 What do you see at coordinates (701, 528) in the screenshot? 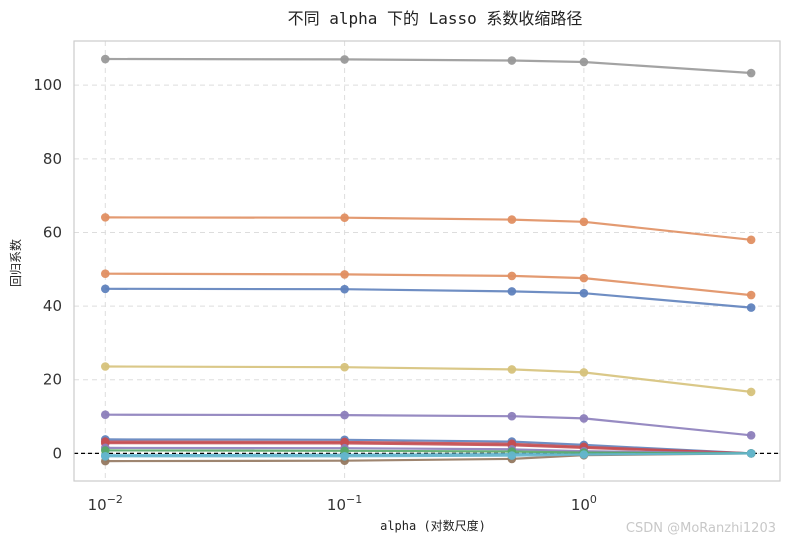
I see `watermark: CSDN @MoRanzhi1203` at bounding box center [701, 528].